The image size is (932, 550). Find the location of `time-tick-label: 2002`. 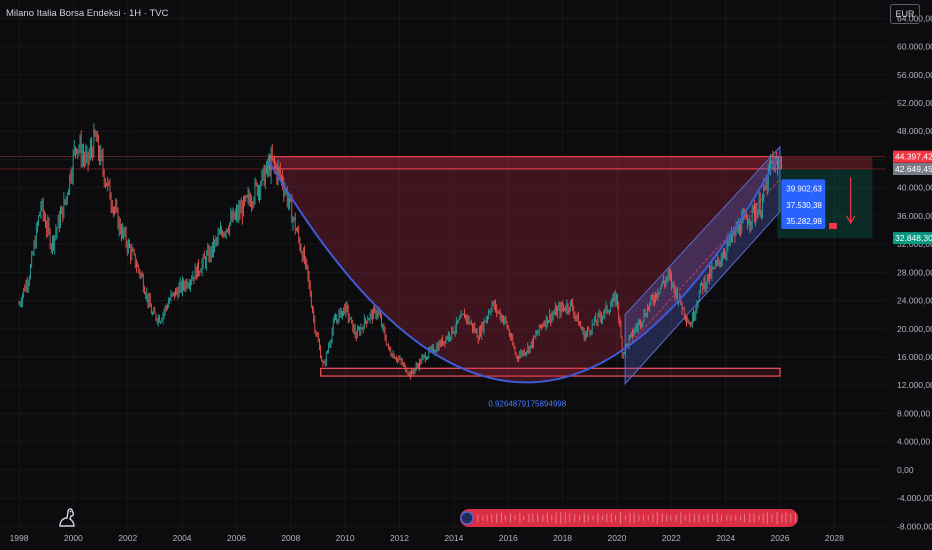

time-tick-label: 2002 is located at coordinates (127, 538).